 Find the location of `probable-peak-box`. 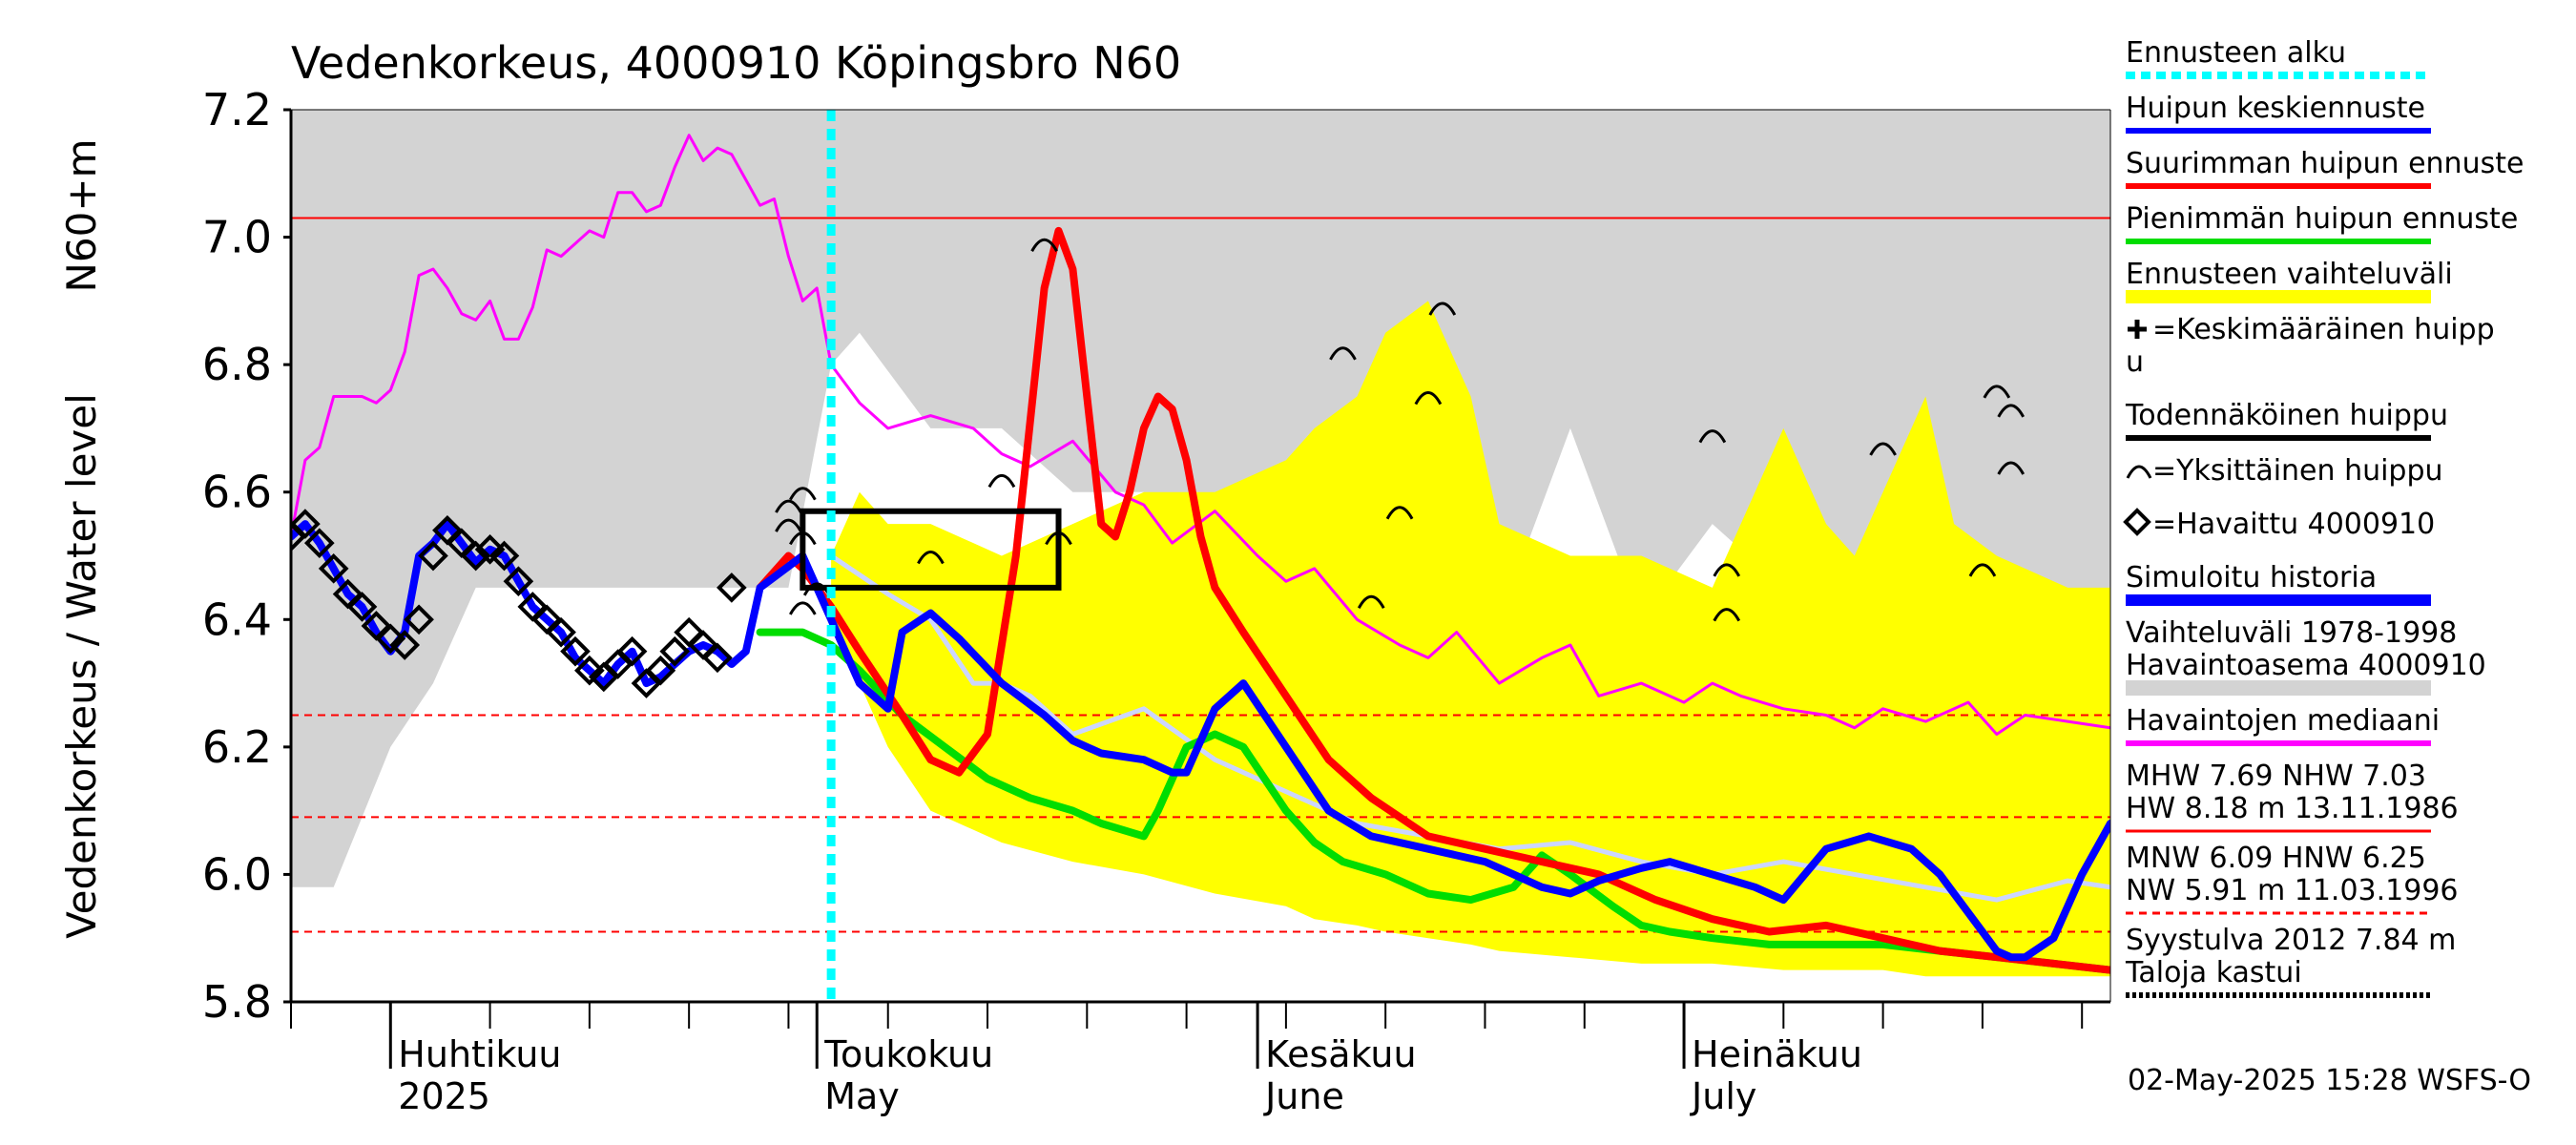

probable-peak-box is located at coordinates (931, 549).